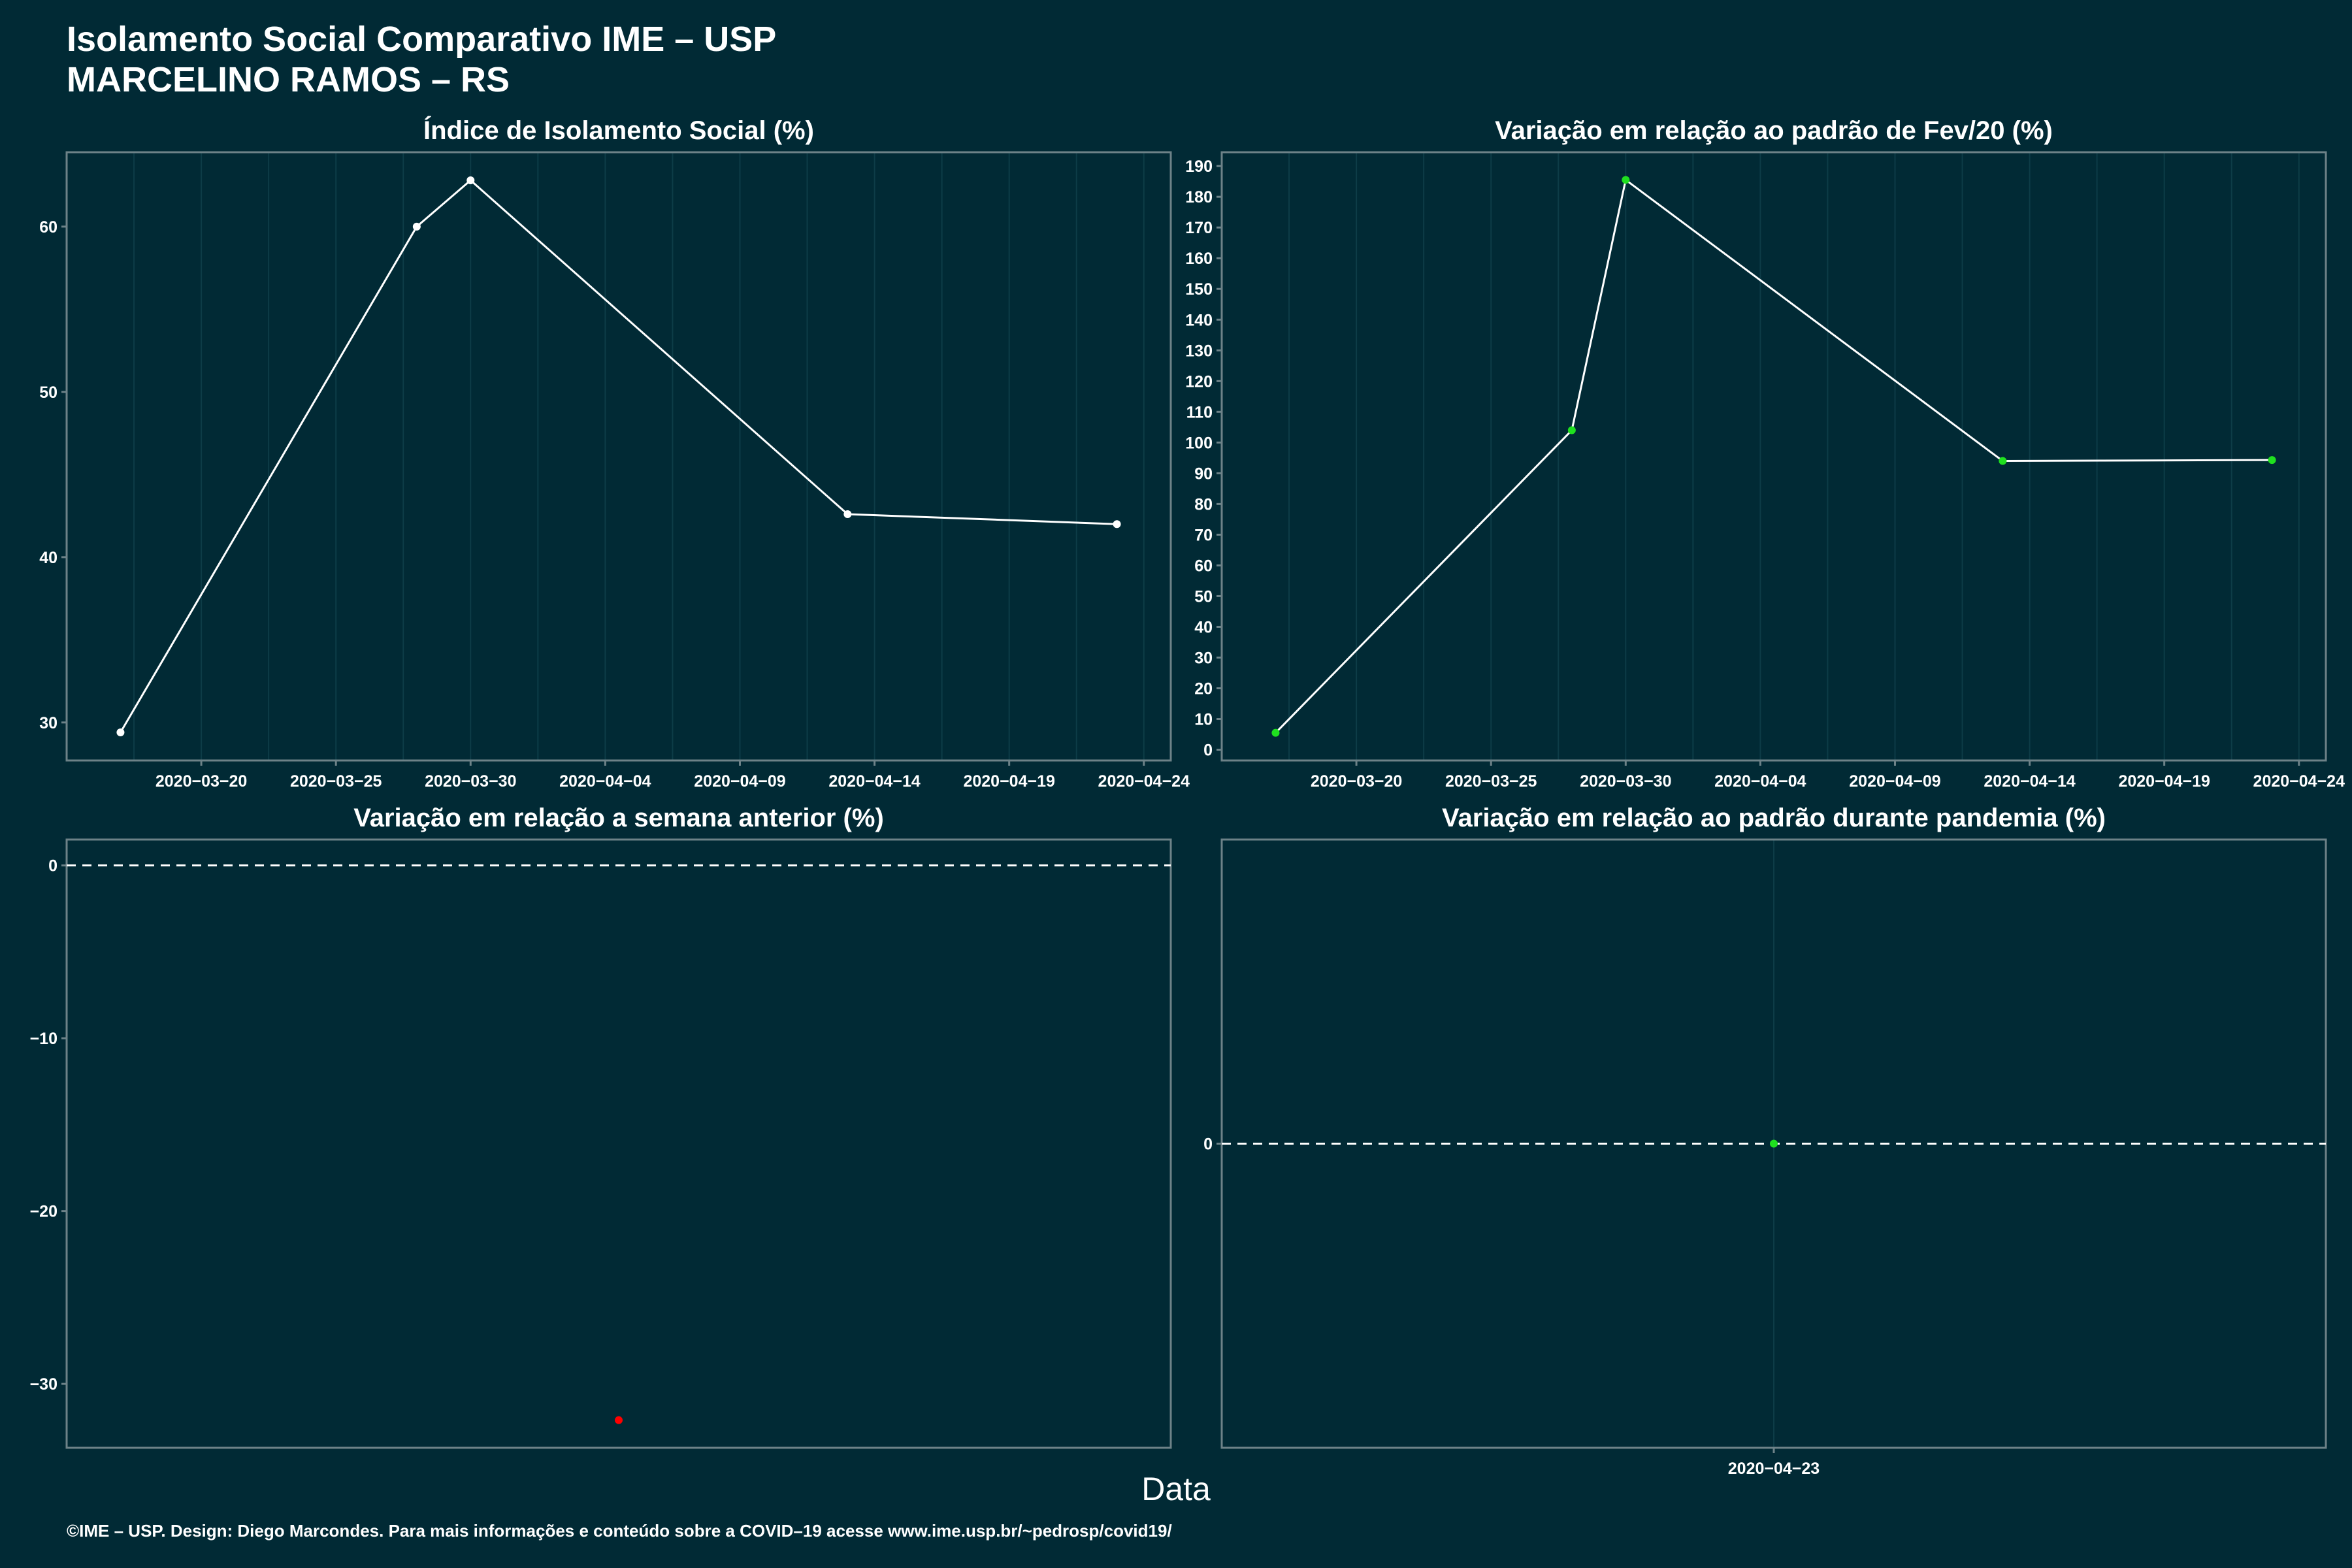 This screenshot has width=2352, height=1568. I want to click on x-axis-label: Data, so click(1176, 1489).